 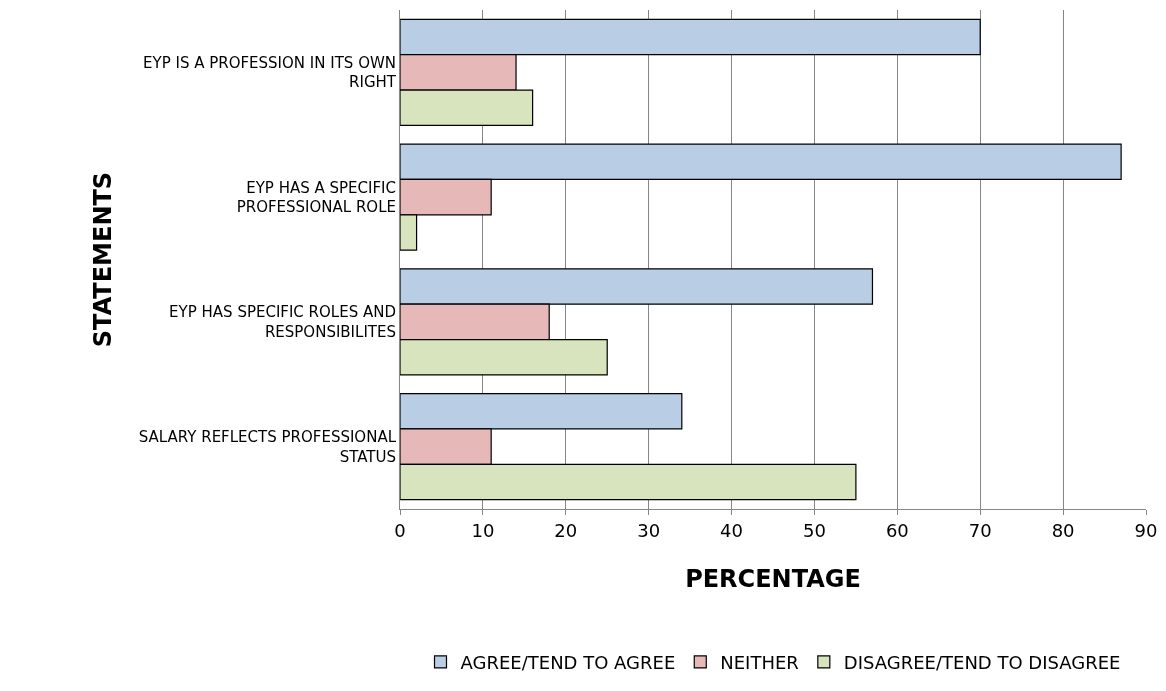 I want to click on x-tick-label: 60, so click(x=897, y=530).